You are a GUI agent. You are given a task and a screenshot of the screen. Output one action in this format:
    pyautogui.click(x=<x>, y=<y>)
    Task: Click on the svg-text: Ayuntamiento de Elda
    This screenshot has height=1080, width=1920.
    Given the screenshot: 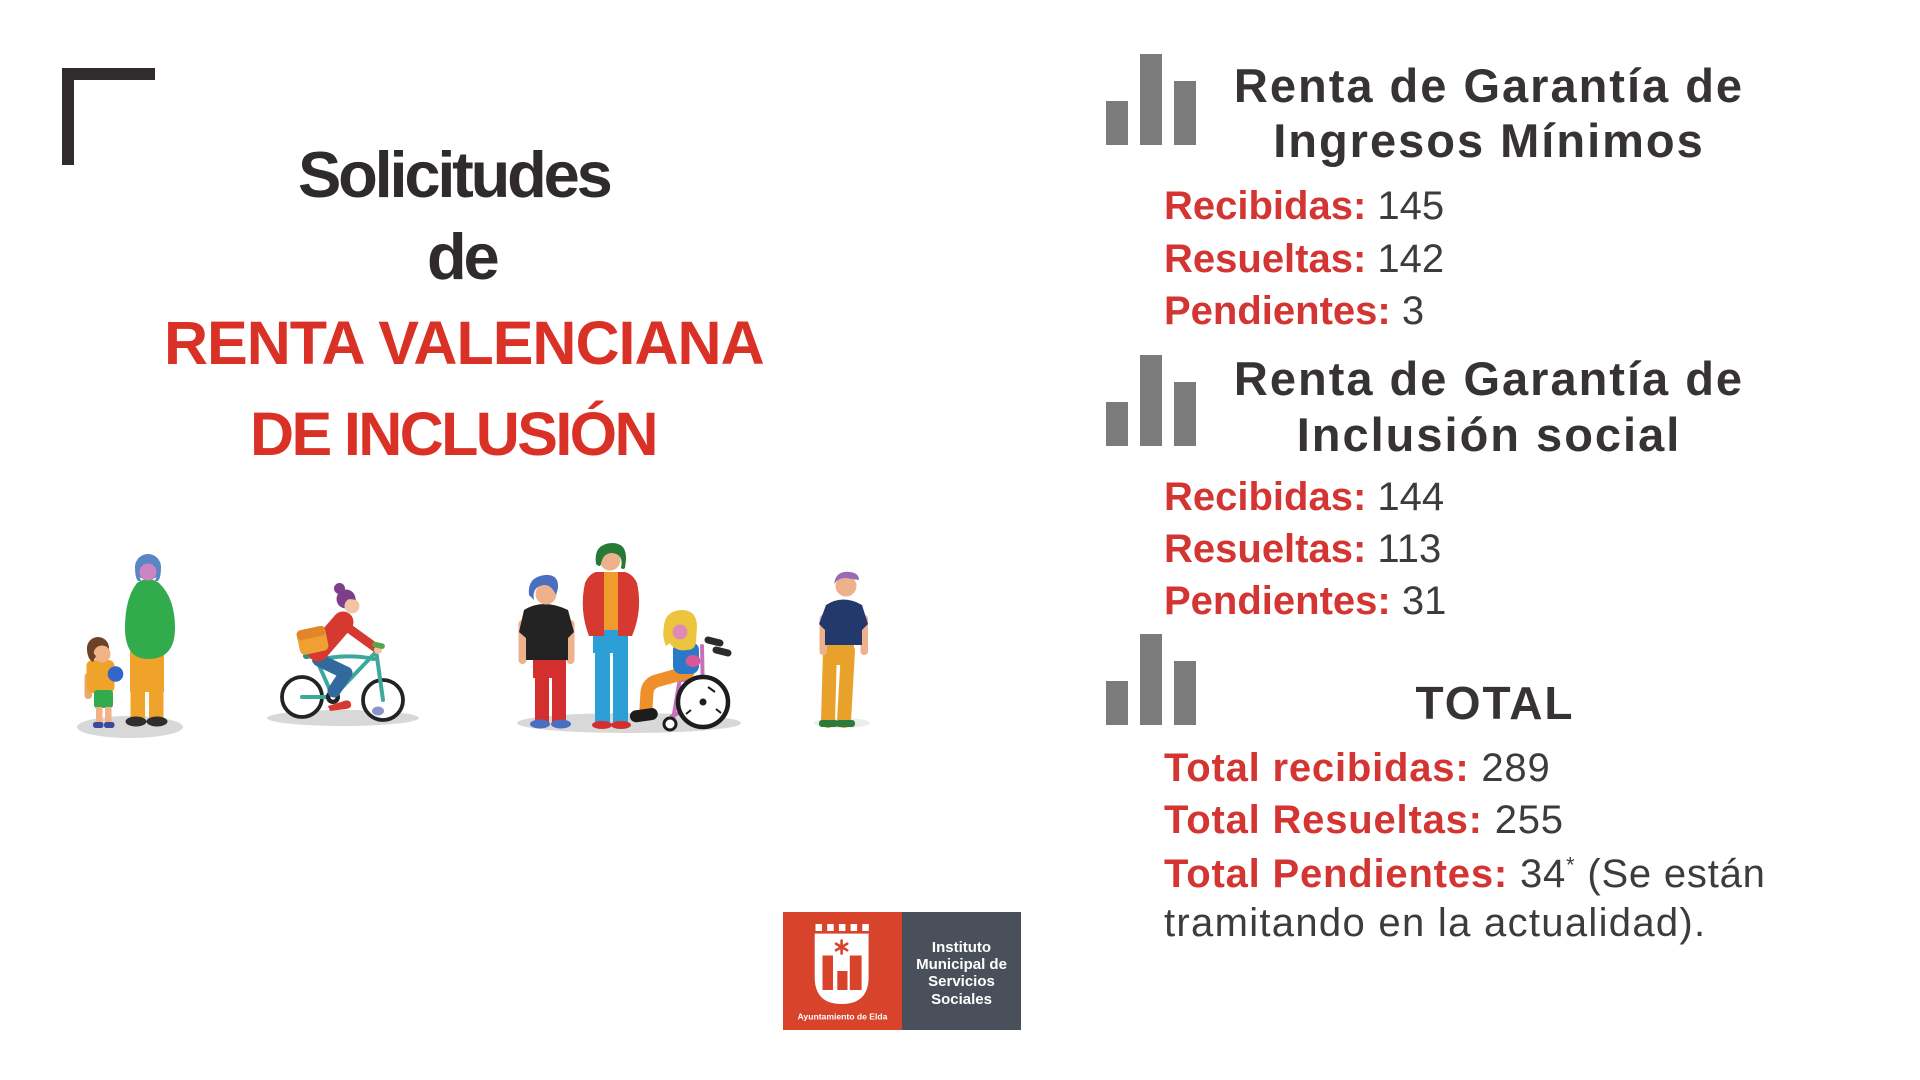 What is the action you would take?
    pyautogui.click(x=843, y=1017)
    